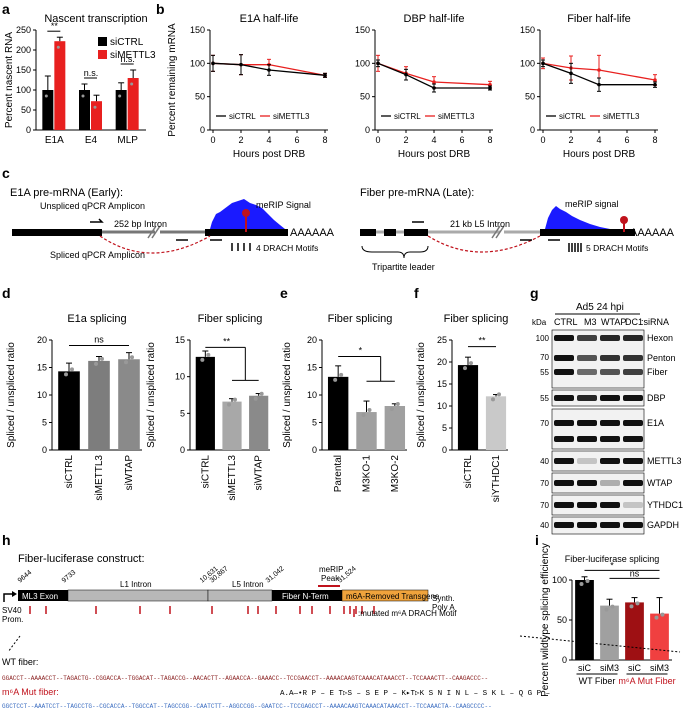  I want to click on x-tick-label: E4, so click(91, 140).